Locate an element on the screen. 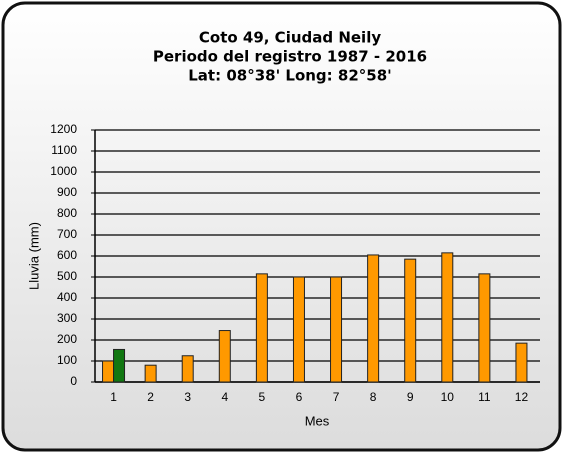 The image size is (563, 457). y-tick-label: 700 is located at coordinates (67, 234).